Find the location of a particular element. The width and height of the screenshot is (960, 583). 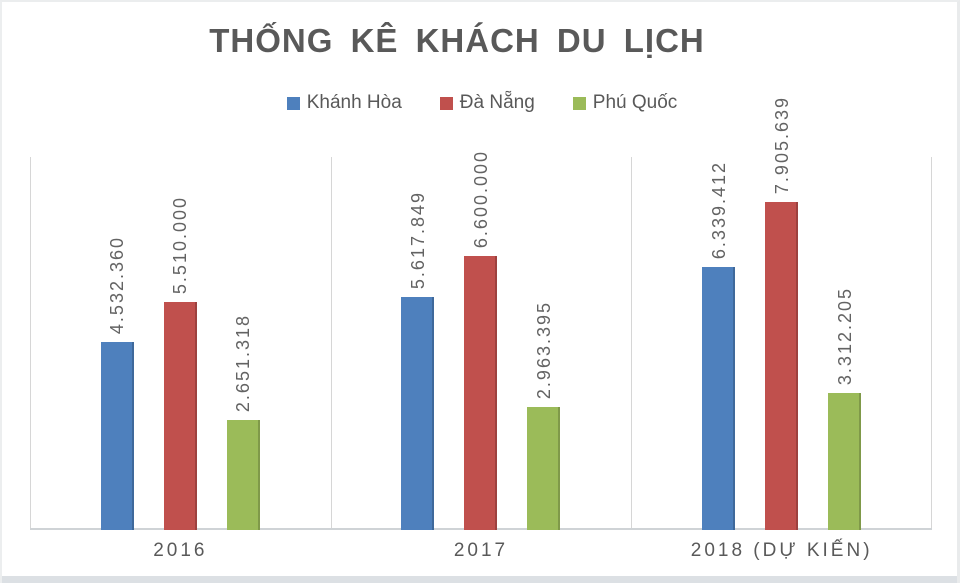

category-label: 2017 is located at coordinates (481, 550).